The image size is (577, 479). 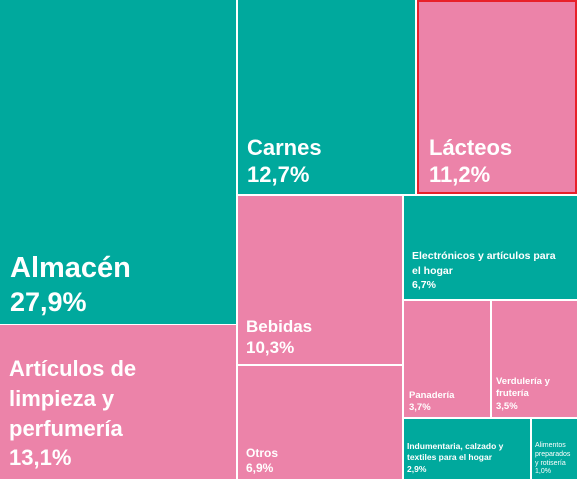 I want to click on tile-value: 6,9%, so click(x=260, y=467).